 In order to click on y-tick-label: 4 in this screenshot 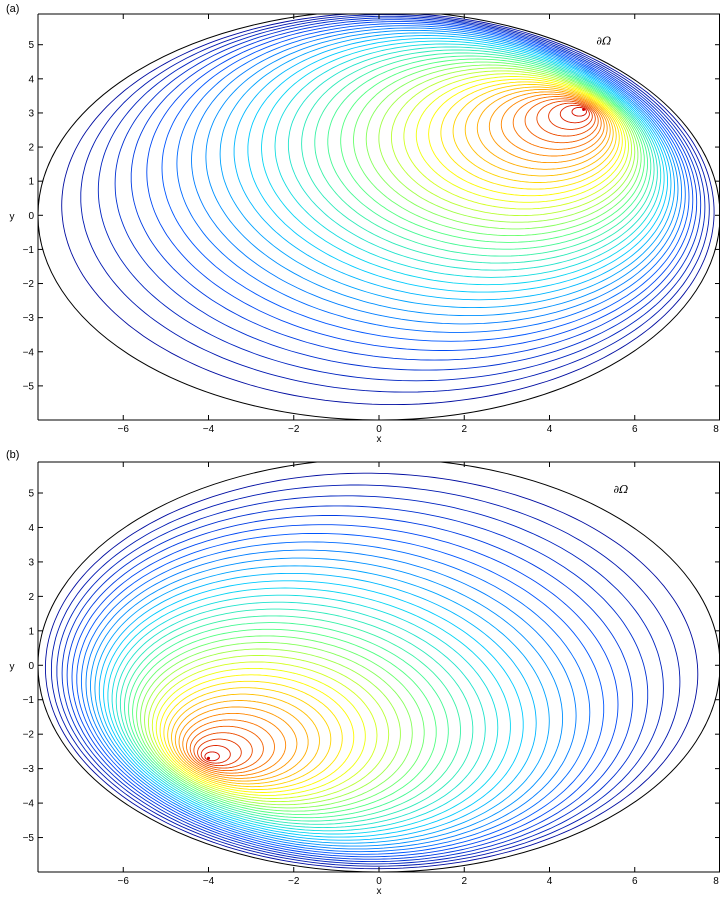, I will do `click(31, 79)`.